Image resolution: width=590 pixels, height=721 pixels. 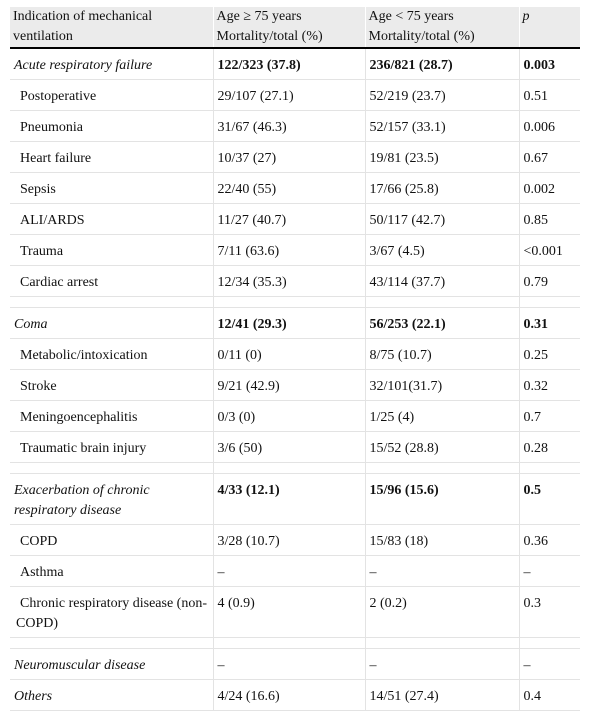 I want to click on cell-young: 14/51 (27.4), so click(x=442, y=695).